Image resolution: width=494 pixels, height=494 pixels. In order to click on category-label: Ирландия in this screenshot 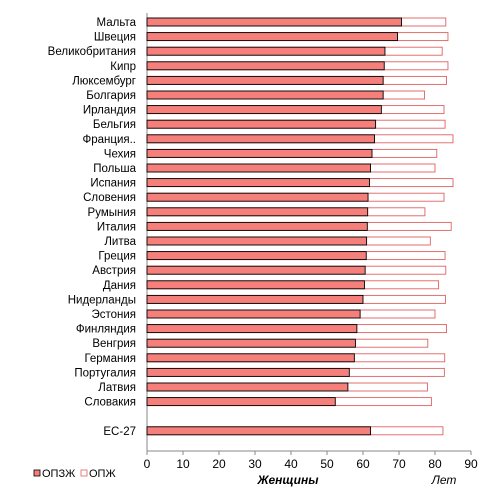, I will do `click(109, 111)`.